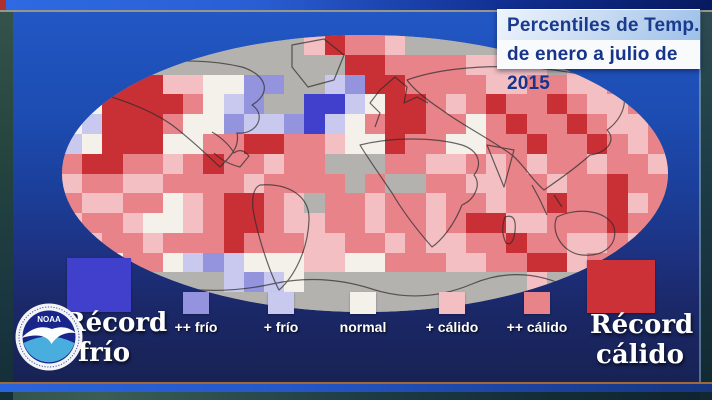 The height and width of the screenshot is (400, 712). I want to click on india-outline, so click(500, 166).